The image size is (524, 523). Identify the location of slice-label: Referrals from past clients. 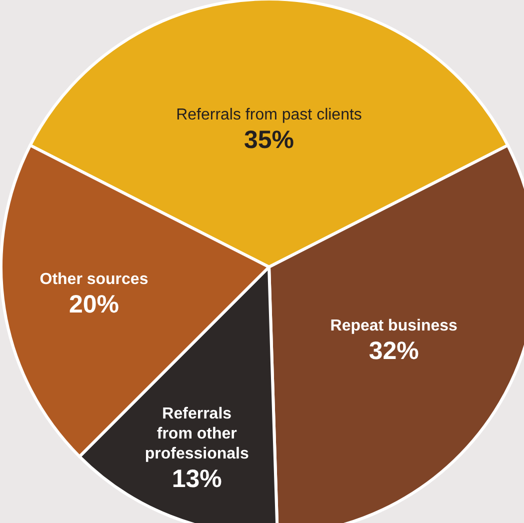
(269, 115).